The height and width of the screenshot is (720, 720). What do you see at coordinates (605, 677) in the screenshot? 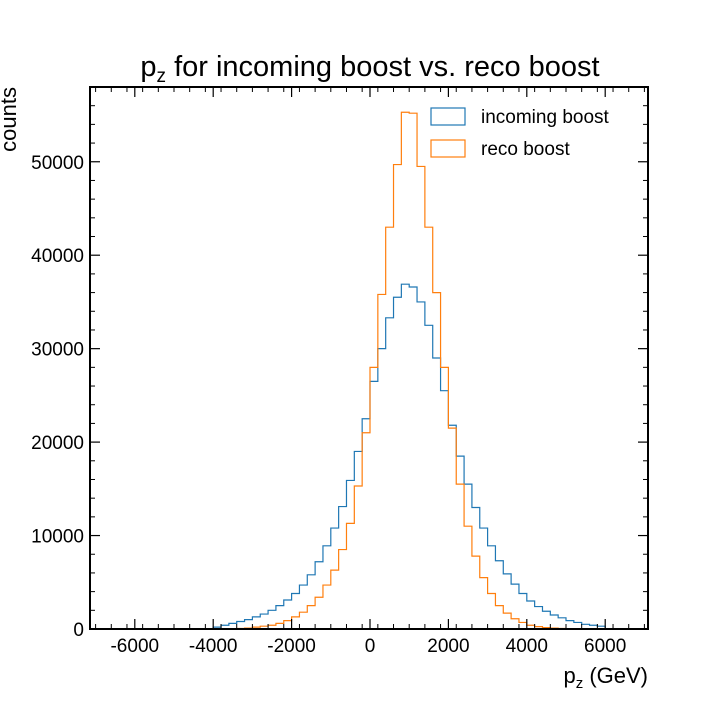
I see `x-axis-label: pz (GeV)` at bounding box center [605, 677].